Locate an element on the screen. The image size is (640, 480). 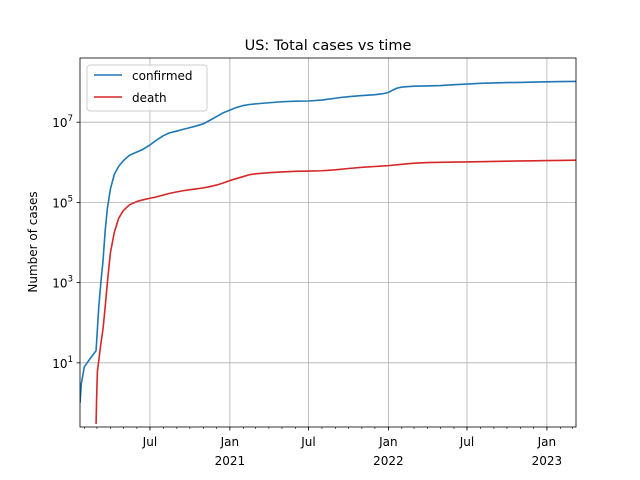
legend-label-death: death is located at coordinates (149, 98).